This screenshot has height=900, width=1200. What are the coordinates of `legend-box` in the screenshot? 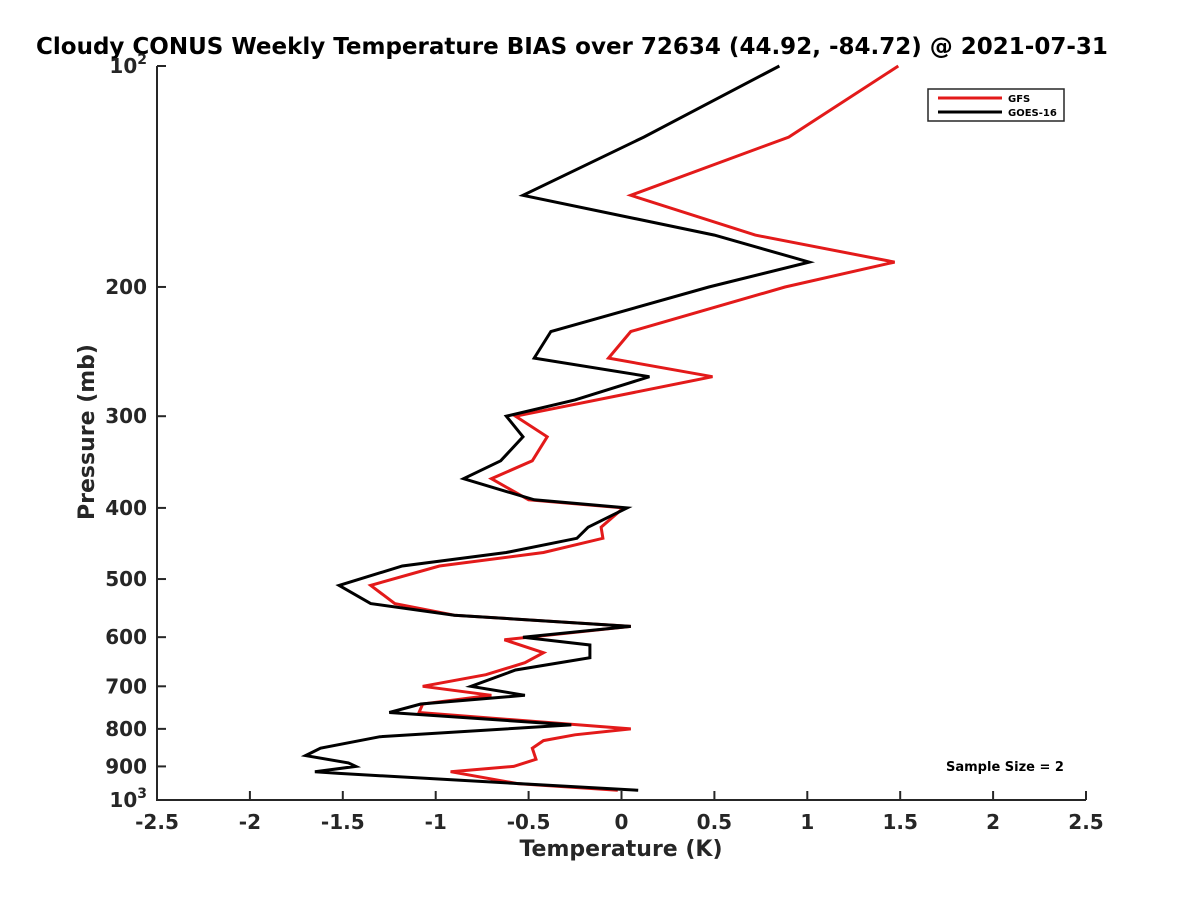 It's located at (996, 105).